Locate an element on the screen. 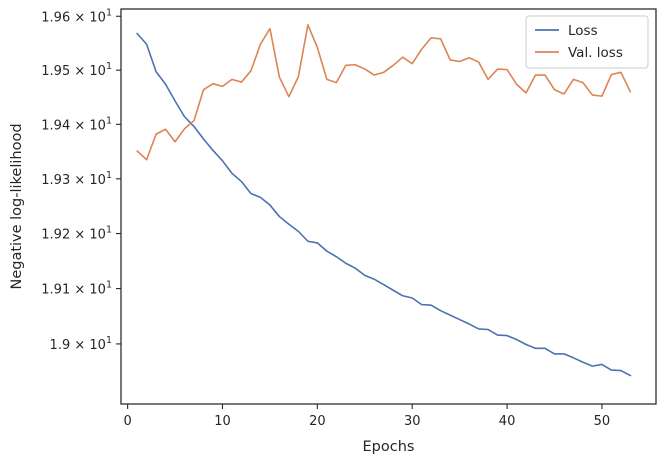  x-axis-label: Epochs is located at coordinates (389, 447).